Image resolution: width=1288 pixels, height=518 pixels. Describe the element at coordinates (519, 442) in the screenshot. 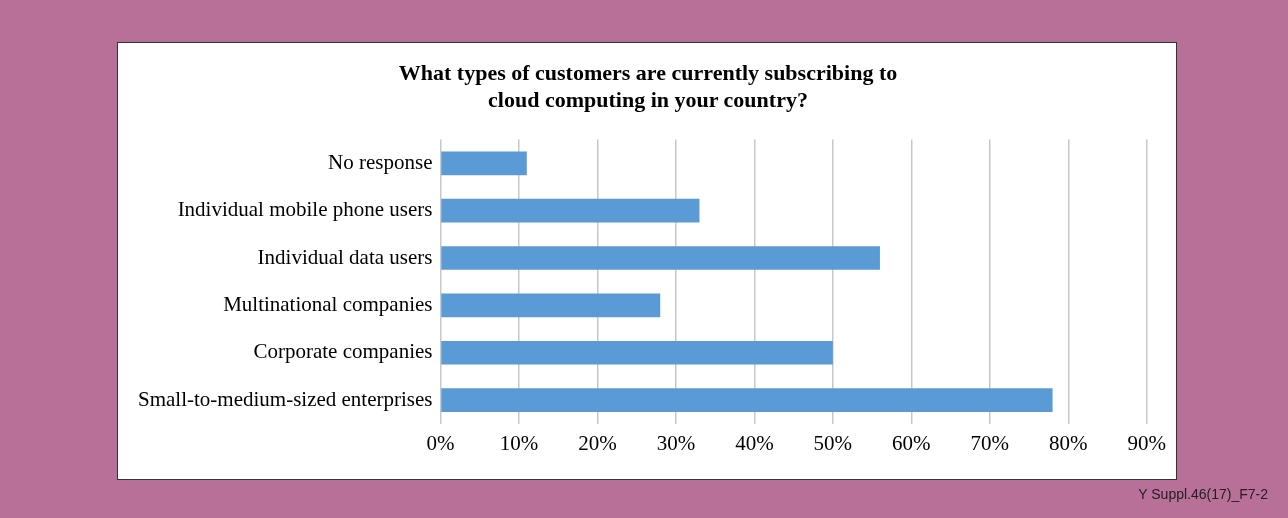

I see `x-tick-label: 10%` at that location.